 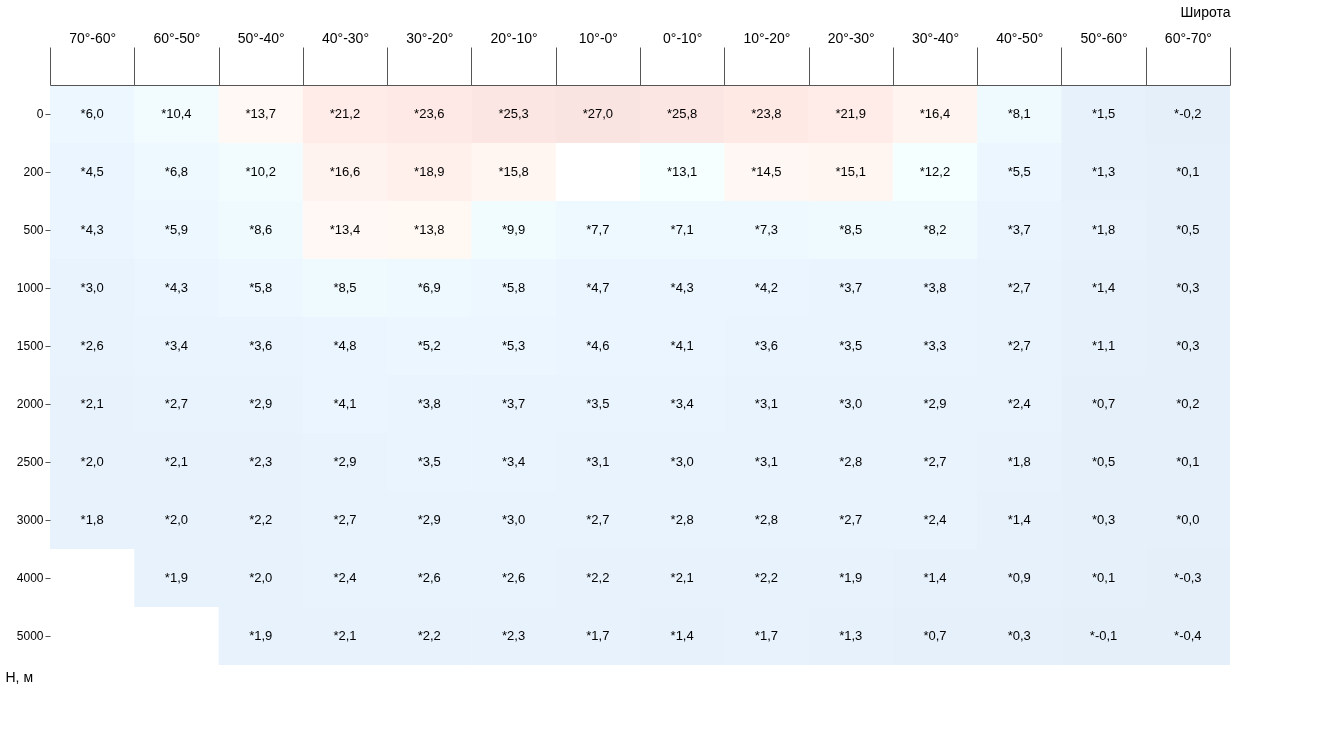 What do you see at coordinates (177, 37) in the screenshot?
I see `x-tick-label: 60°-50°` at bounding box center [177, 37].